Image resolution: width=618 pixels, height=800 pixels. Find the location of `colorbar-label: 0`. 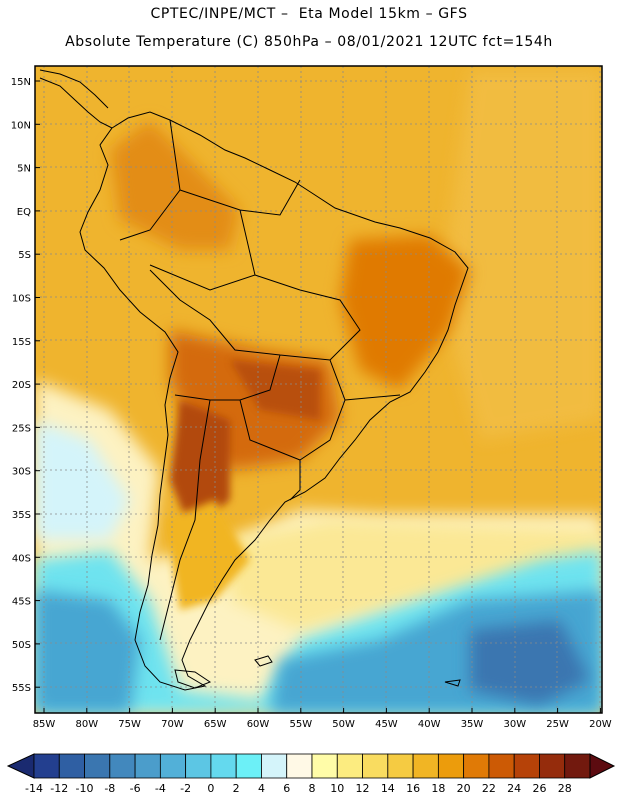

colorbar-label: 0 is located at coordinates (210, 788).